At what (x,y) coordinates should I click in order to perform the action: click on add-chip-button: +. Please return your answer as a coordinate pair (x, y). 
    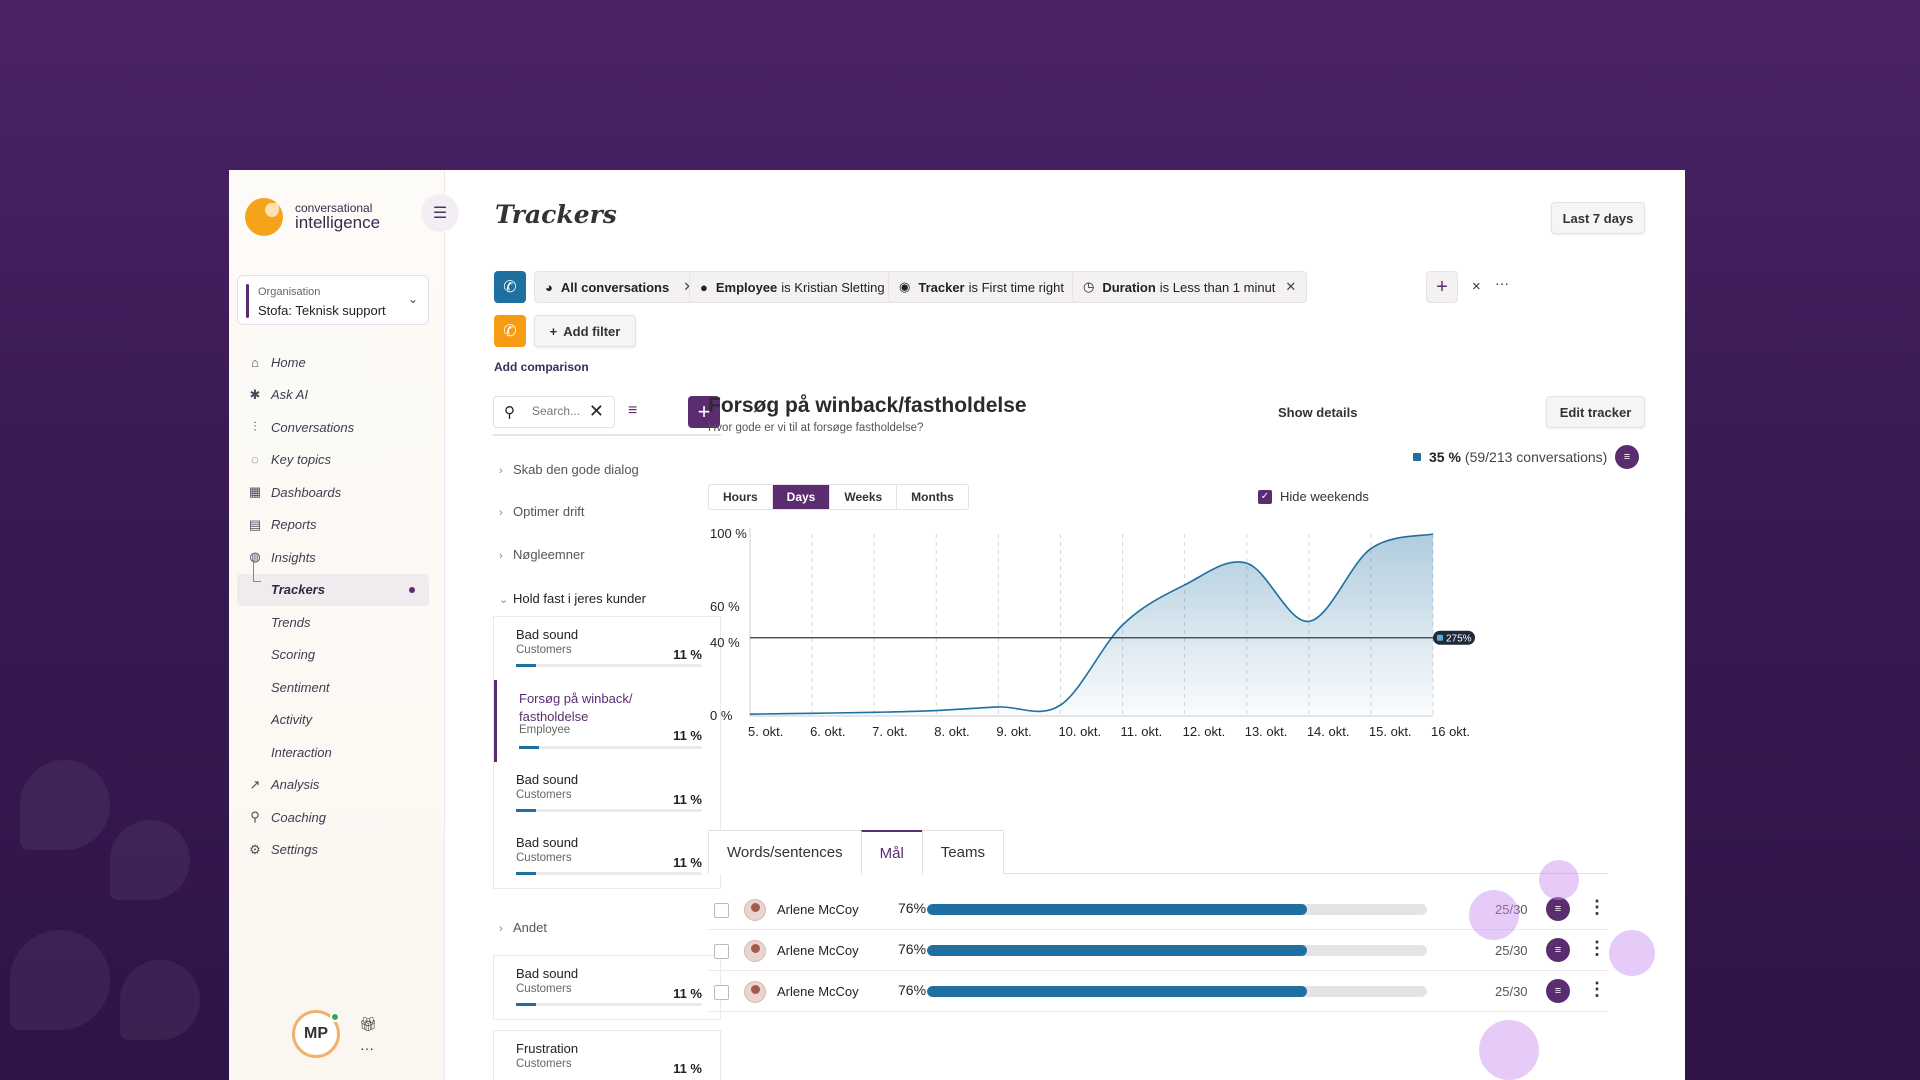
    Looking at the image, I should click on (1442, 287).